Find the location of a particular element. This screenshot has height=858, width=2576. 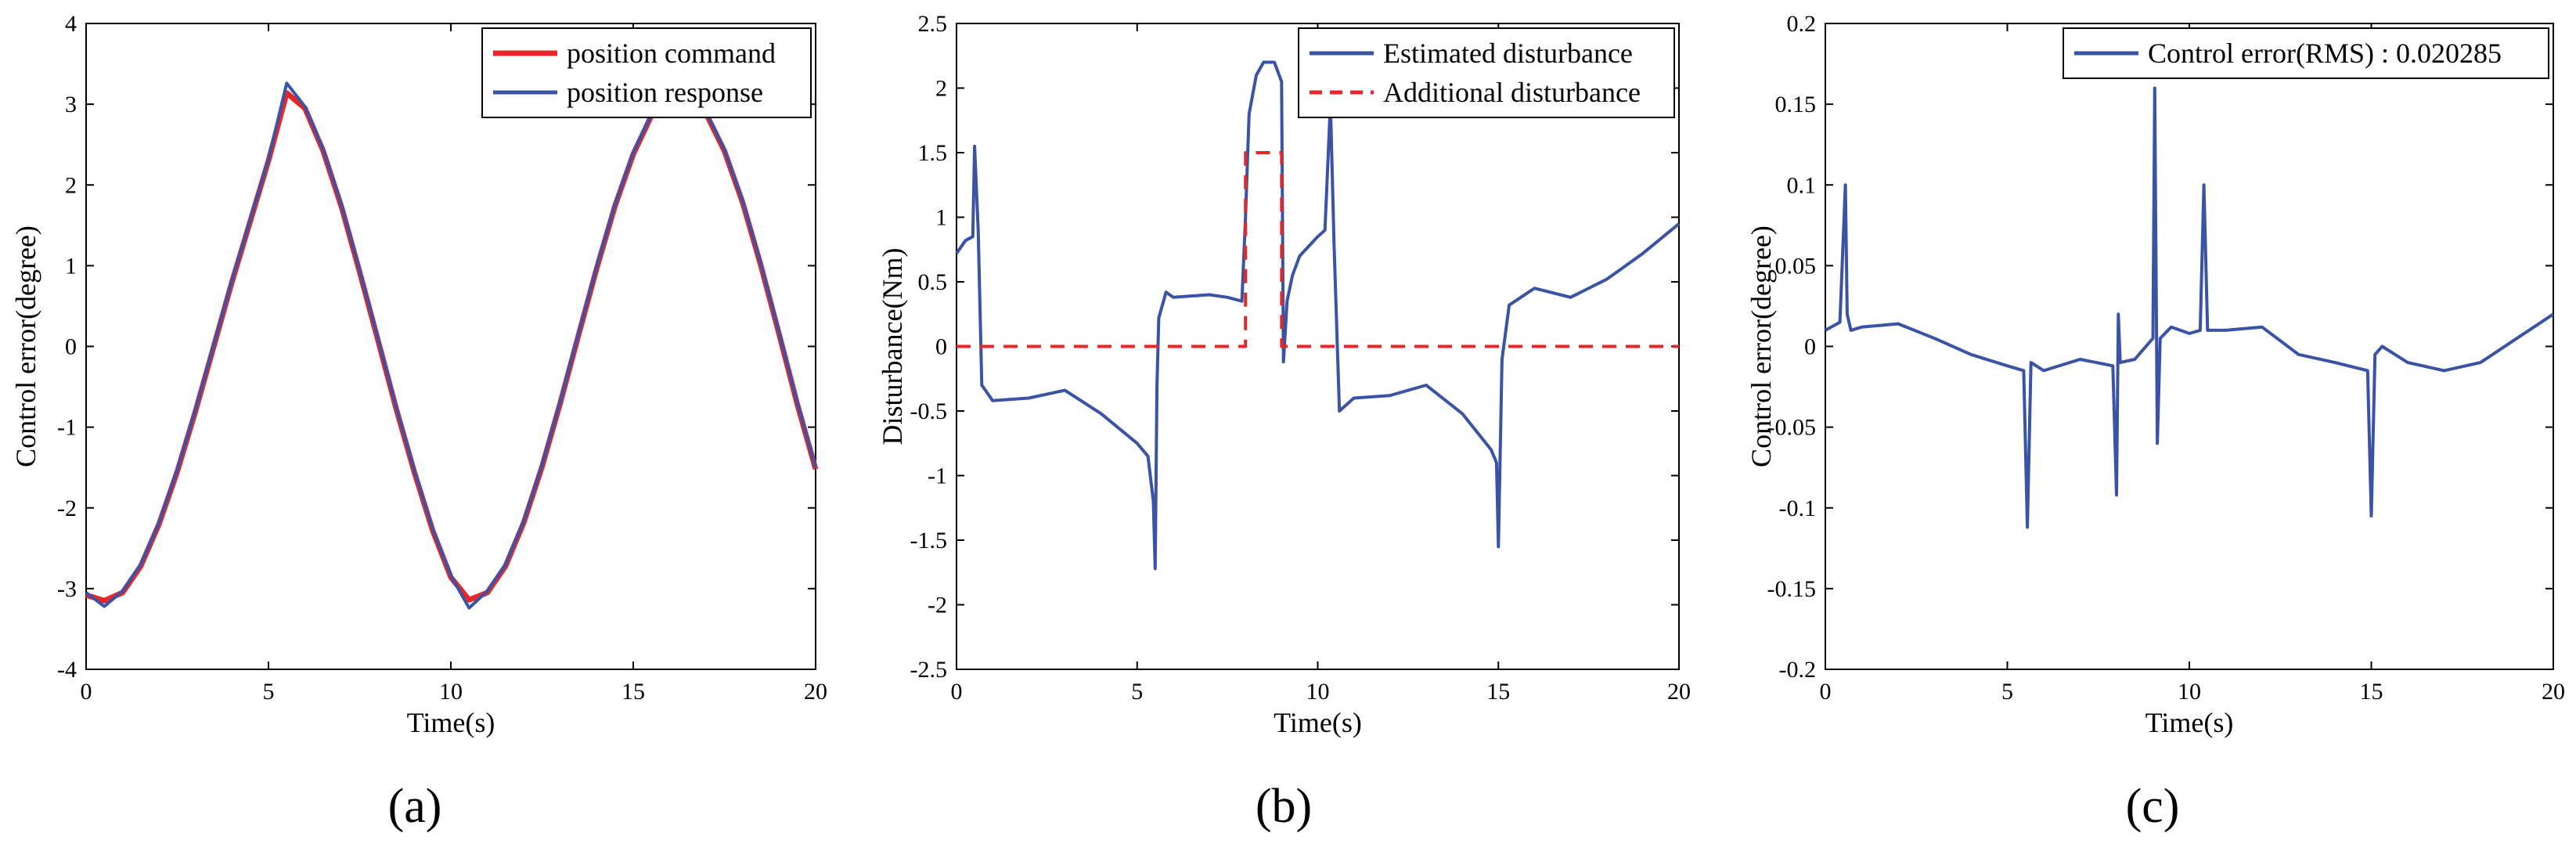

y-tick-label: -0.15 is located at coordinates (1792, 589).